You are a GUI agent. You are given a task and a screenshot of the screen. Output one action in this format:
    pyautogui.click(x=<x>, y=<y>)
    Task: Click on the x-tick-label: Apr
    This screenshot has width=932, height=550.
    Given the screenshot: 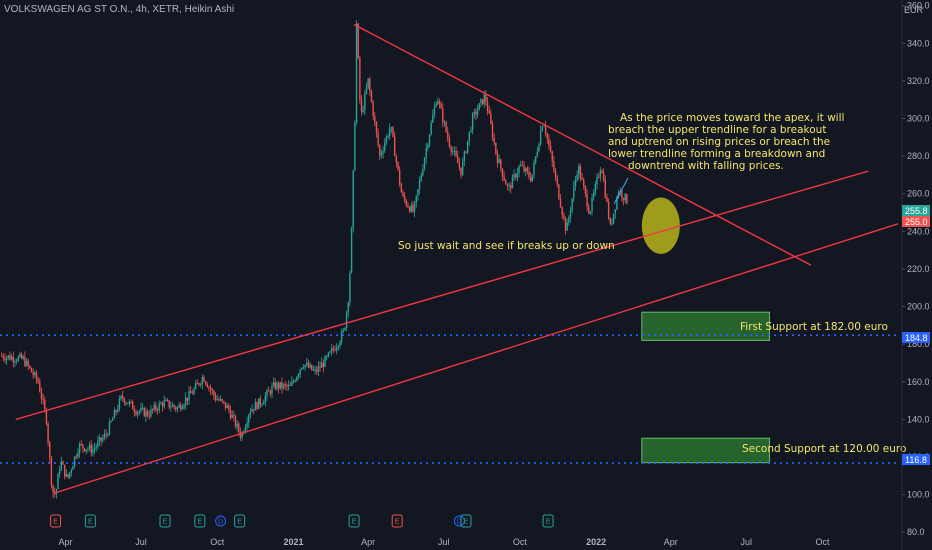 What is the action you would take?
    pyautogui.click(x=368, y=542)
    